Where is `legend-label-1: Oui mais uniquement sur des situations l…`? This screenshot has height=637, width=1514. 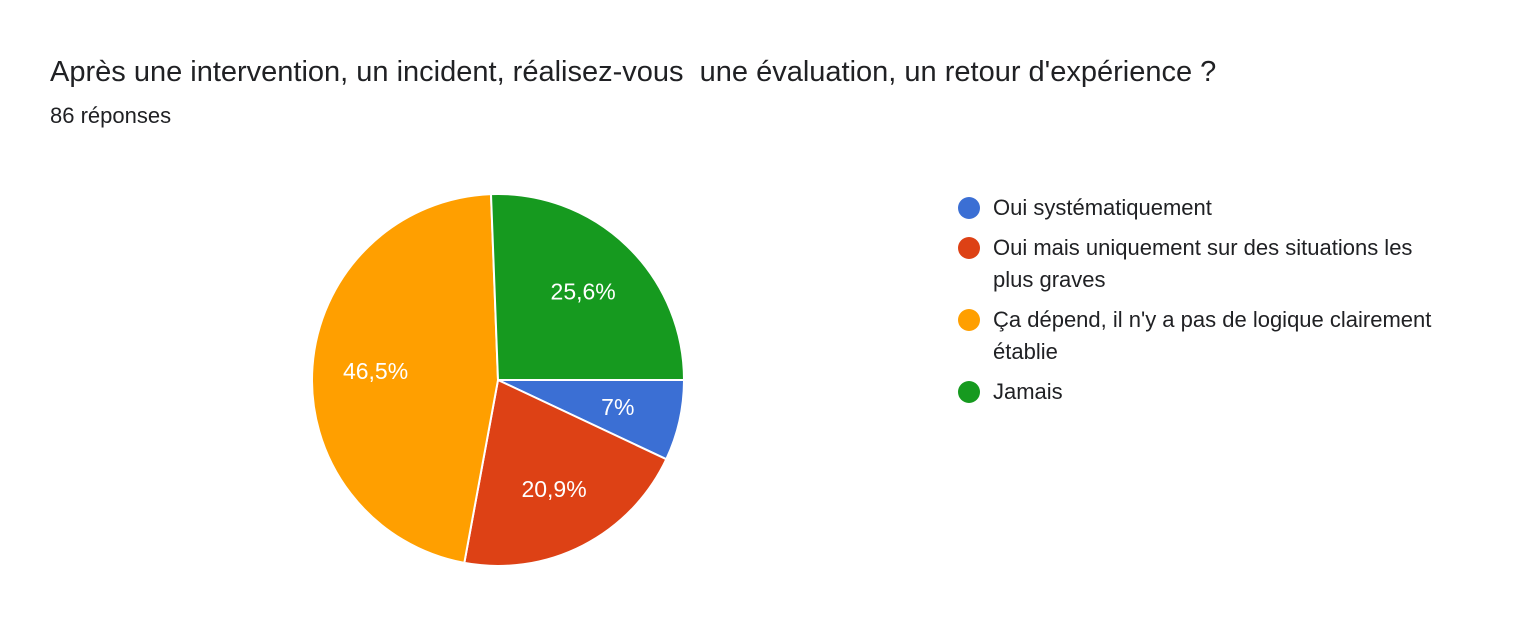
legend-label-1: Oui mais uniquement sur des situations l… is located at coordinates (1203, 263).